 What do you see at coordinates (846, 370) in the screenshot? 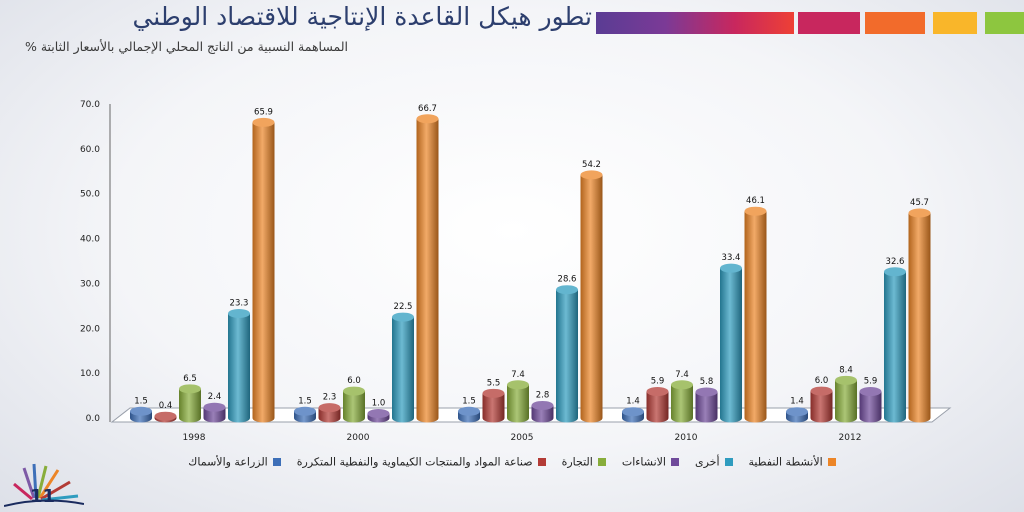
I see `data-label: 8.4` at bounding box center [846, 370].